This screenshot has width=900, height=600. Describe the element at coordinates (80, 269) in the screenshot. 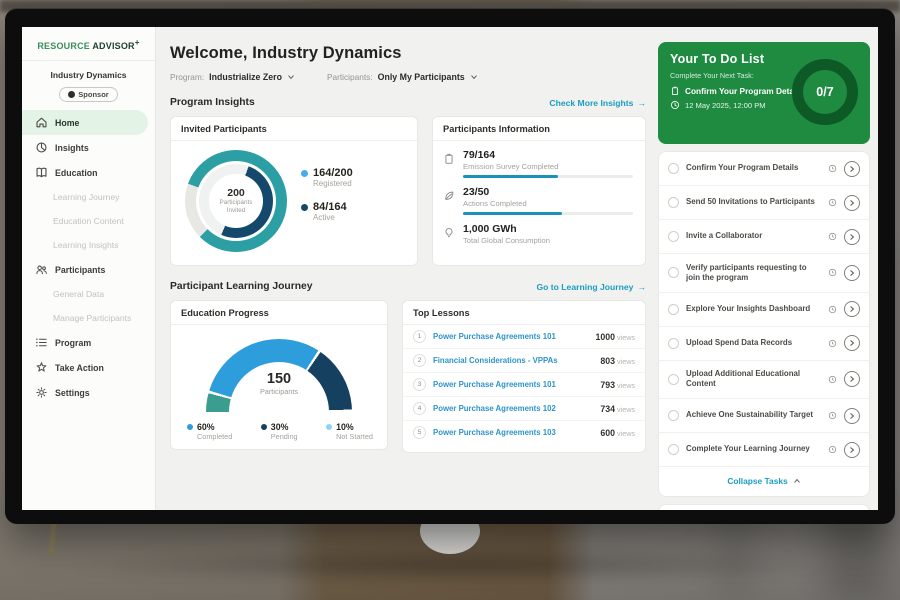

I see `sidebar-item-label: Participants` at that location.